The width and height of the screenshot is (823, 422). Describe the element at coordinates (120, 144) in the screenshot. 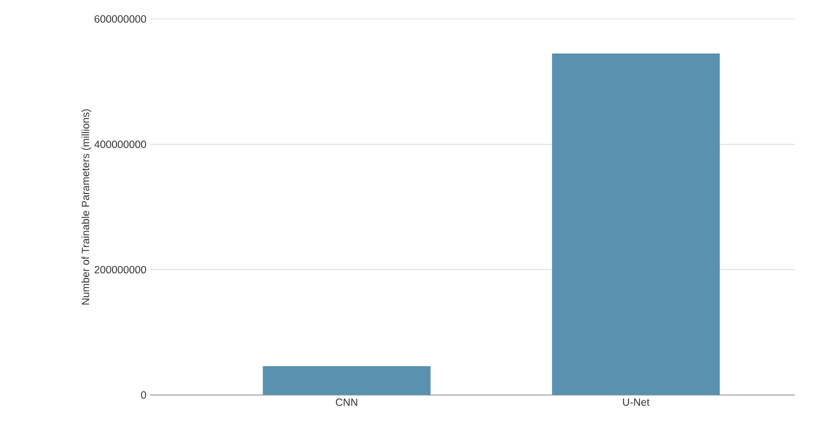

I see `y-tick-label: 400000000` at that location.